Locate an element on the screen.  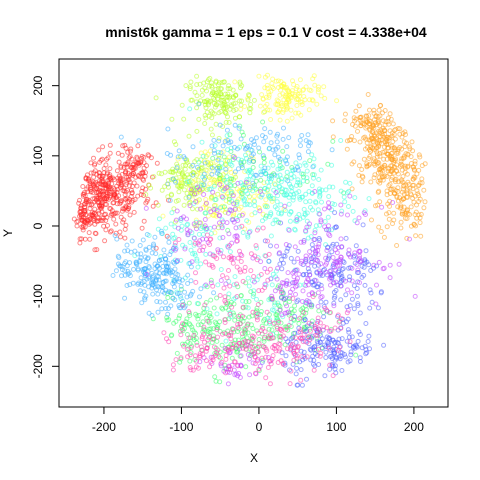
x-tick-label: 100 is located at coordinates (336, 427).